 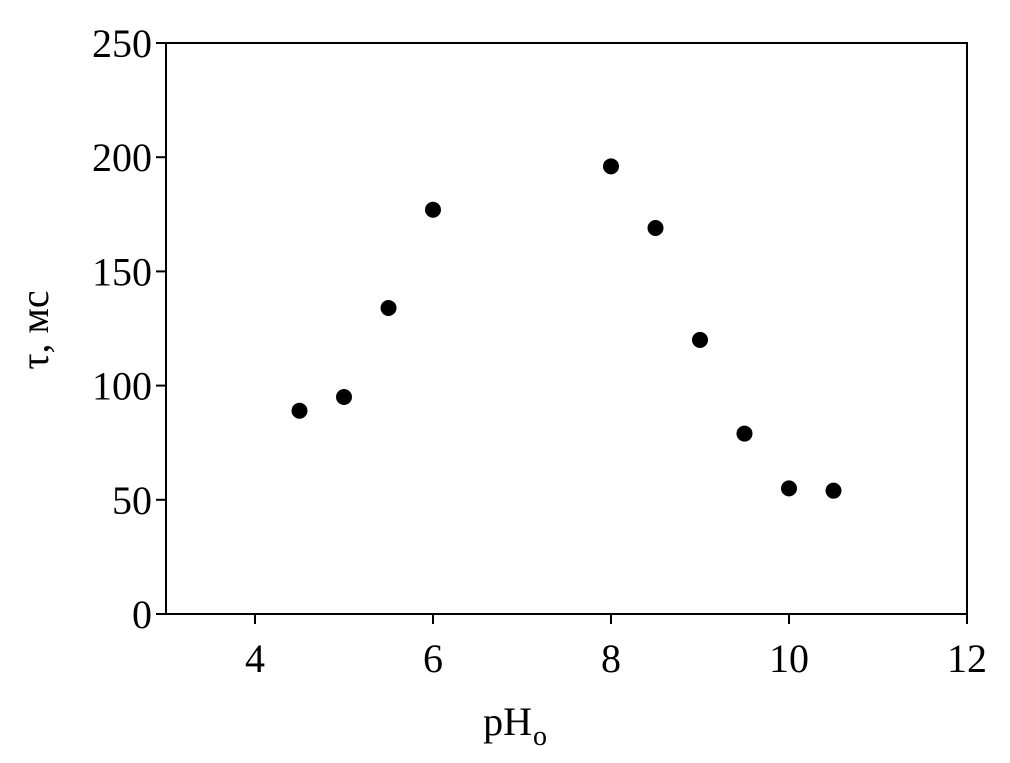 What do you see at coordinates (34, 329) in the screenshot?
I see `y-axis-label: τ, мс` at bounding box center [34, 329].